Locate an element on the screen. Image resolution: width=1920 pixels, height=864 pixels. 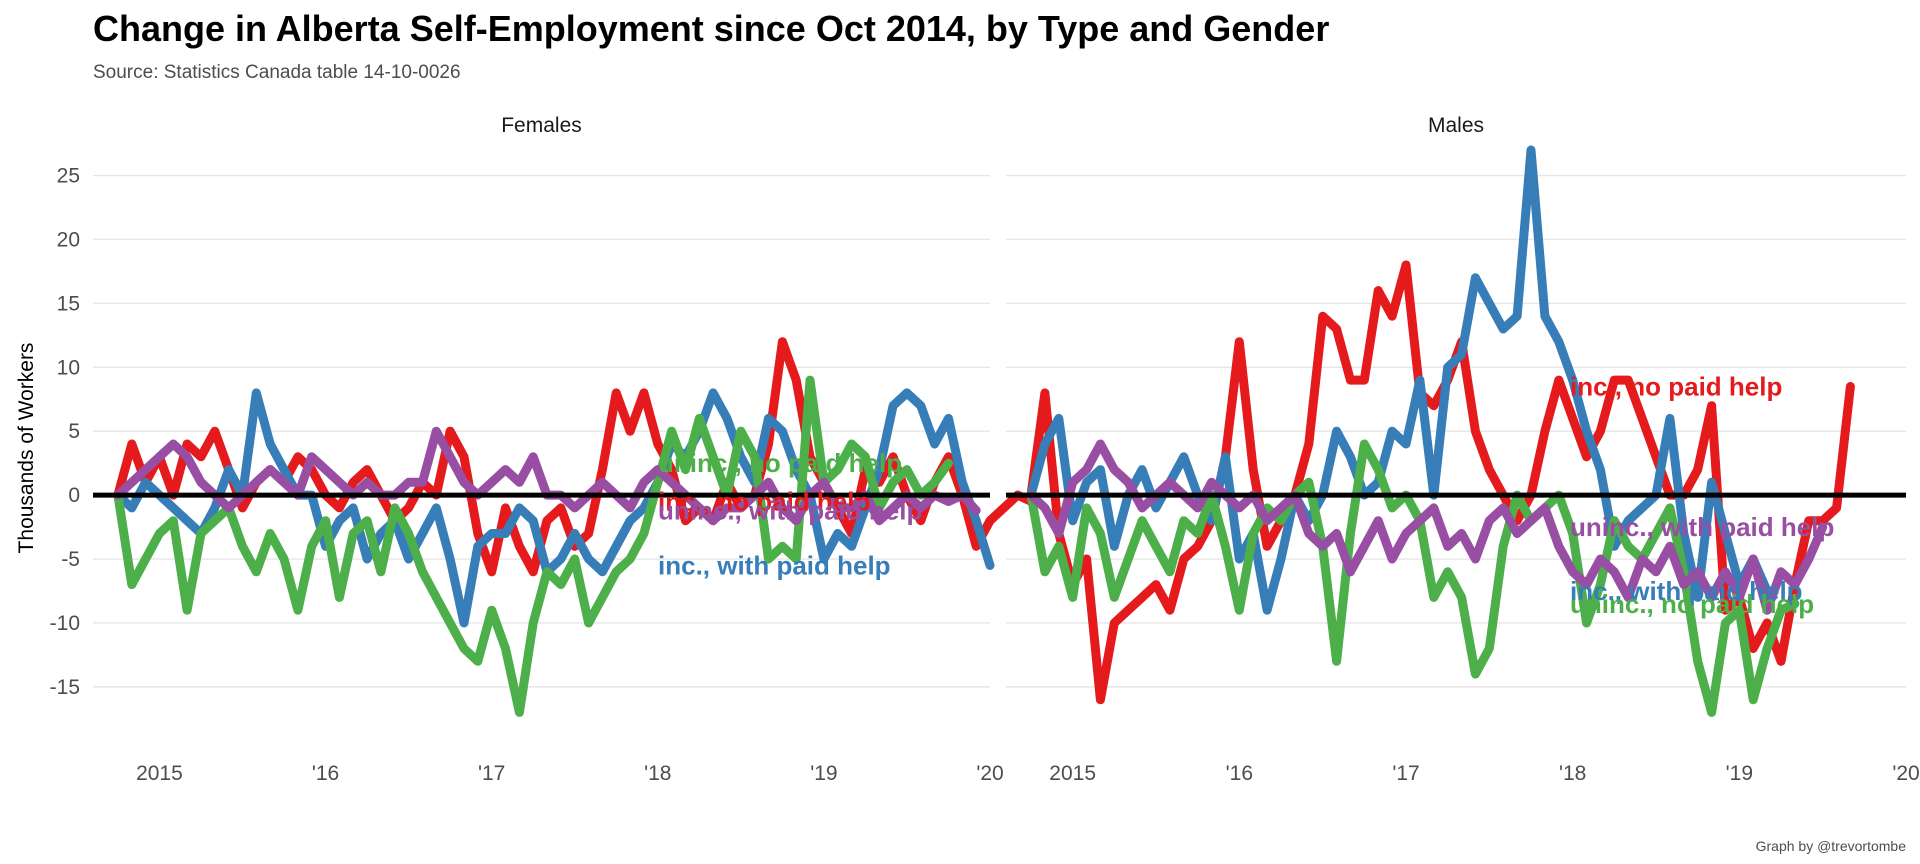
series-line-uninc-no-paid-help is located at coordinates (1413, 578).